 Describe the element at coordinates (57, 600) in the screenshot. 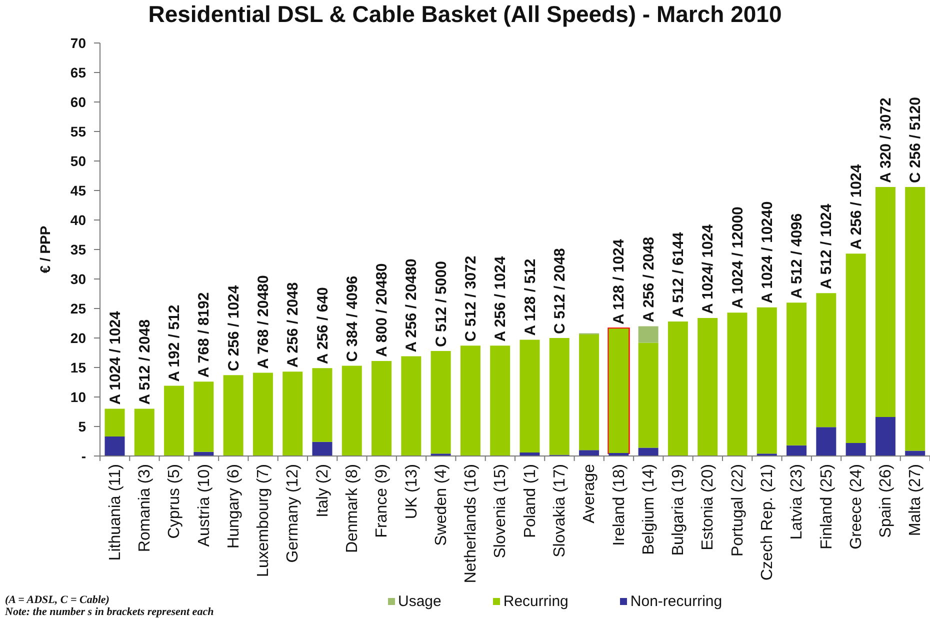

I see `text: (A = ADSL, C = Cable)` at that location.